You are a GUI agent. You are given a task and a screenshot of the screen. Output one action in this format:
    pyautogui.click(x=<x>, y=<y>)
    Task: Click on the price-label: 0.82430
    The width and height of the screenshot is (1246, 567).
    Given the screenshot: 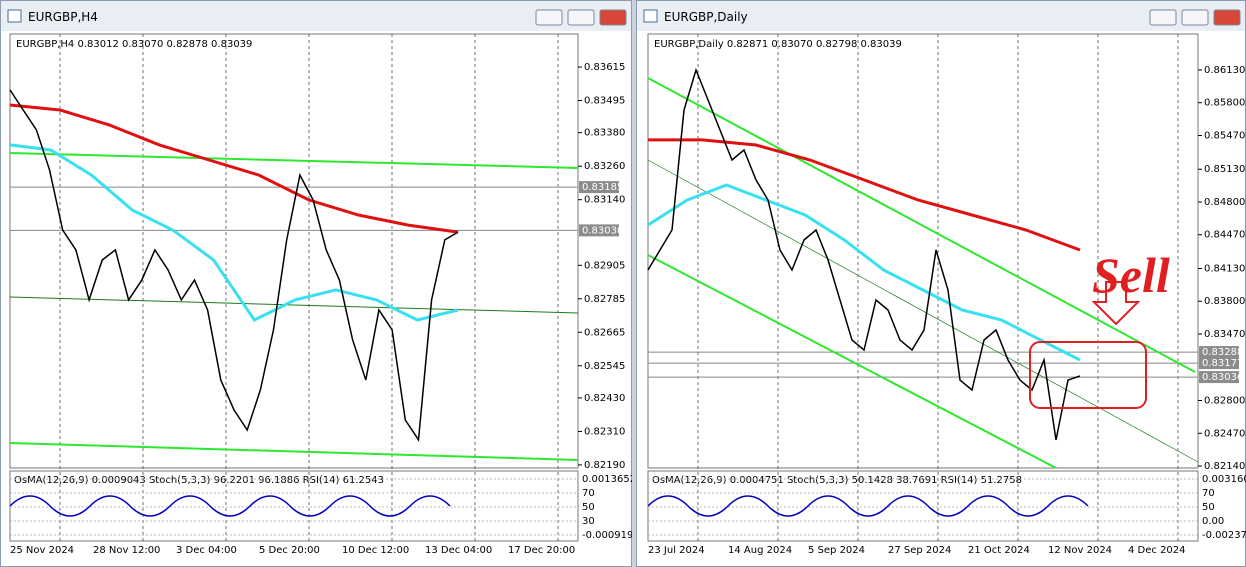 What is the action you would take?
    pyautogui.click(x=604, y=398)
    